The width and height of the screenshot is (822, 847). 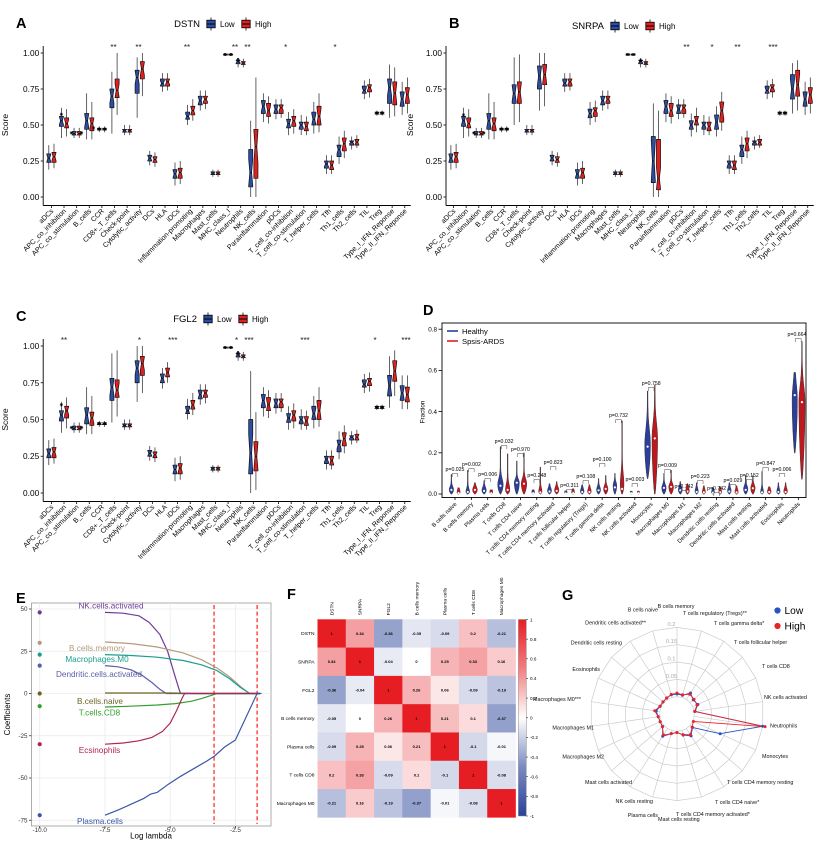 I want to click on svg-text: -0.6, so click(x=534, y=777).